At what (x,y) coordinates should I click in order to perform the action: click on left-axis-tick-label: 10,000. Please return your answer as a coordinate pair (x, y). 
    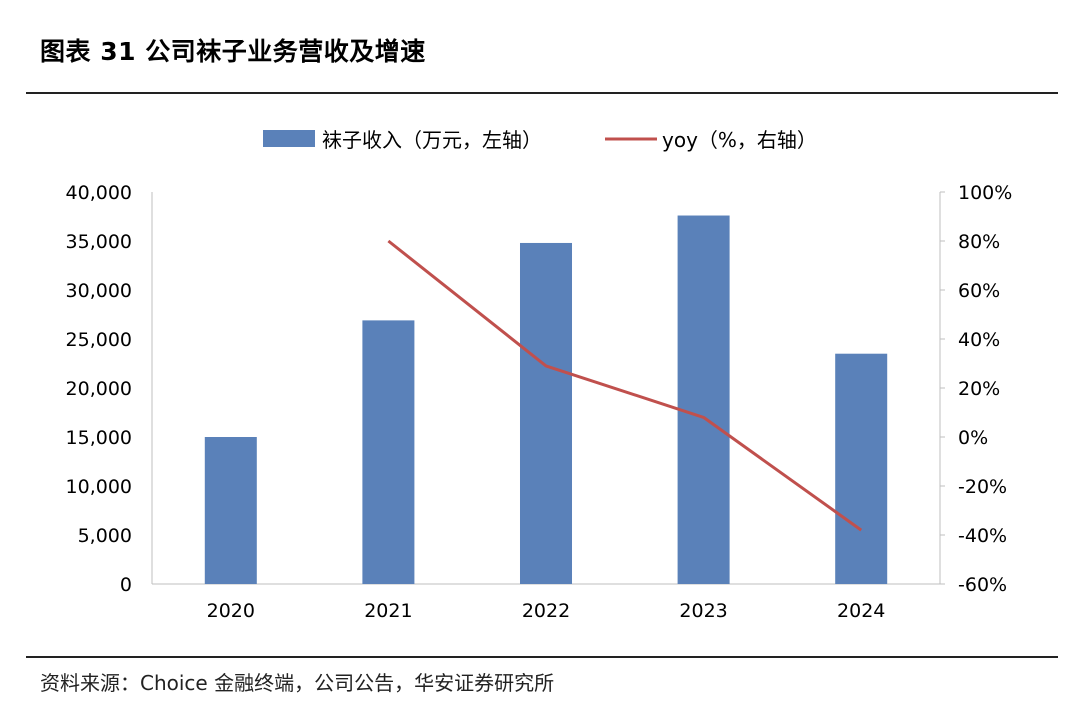
    Looking at the image, I should click on (99, 487).